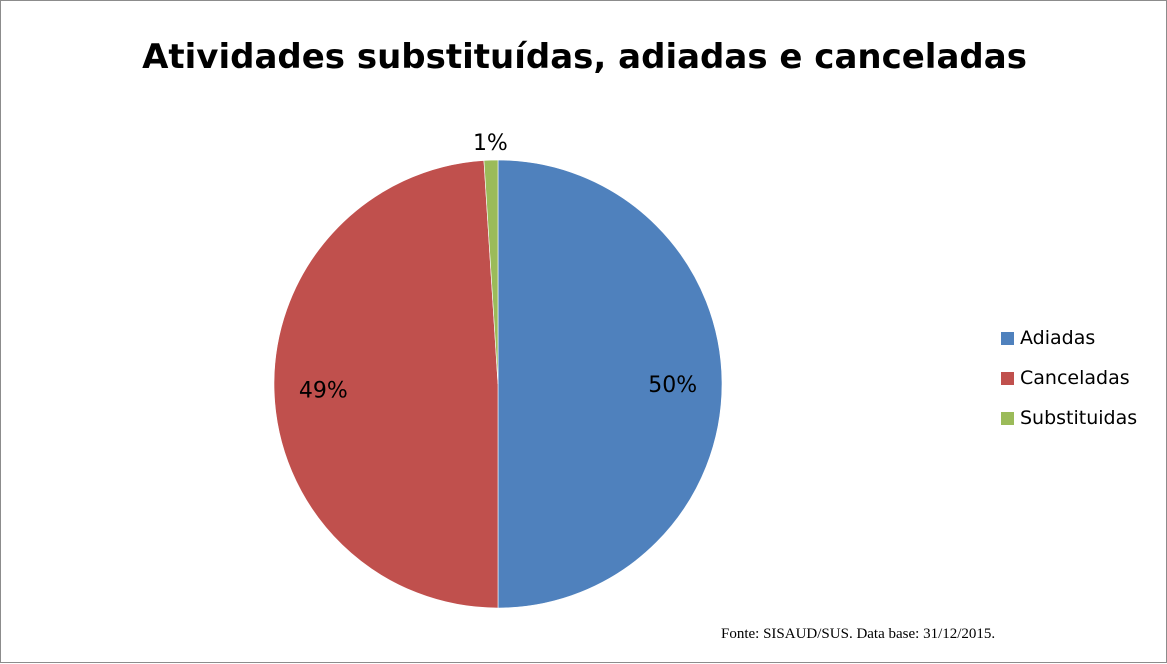  I want to click on legend-item-adiadas: Adiadas, so click(1069, 338).